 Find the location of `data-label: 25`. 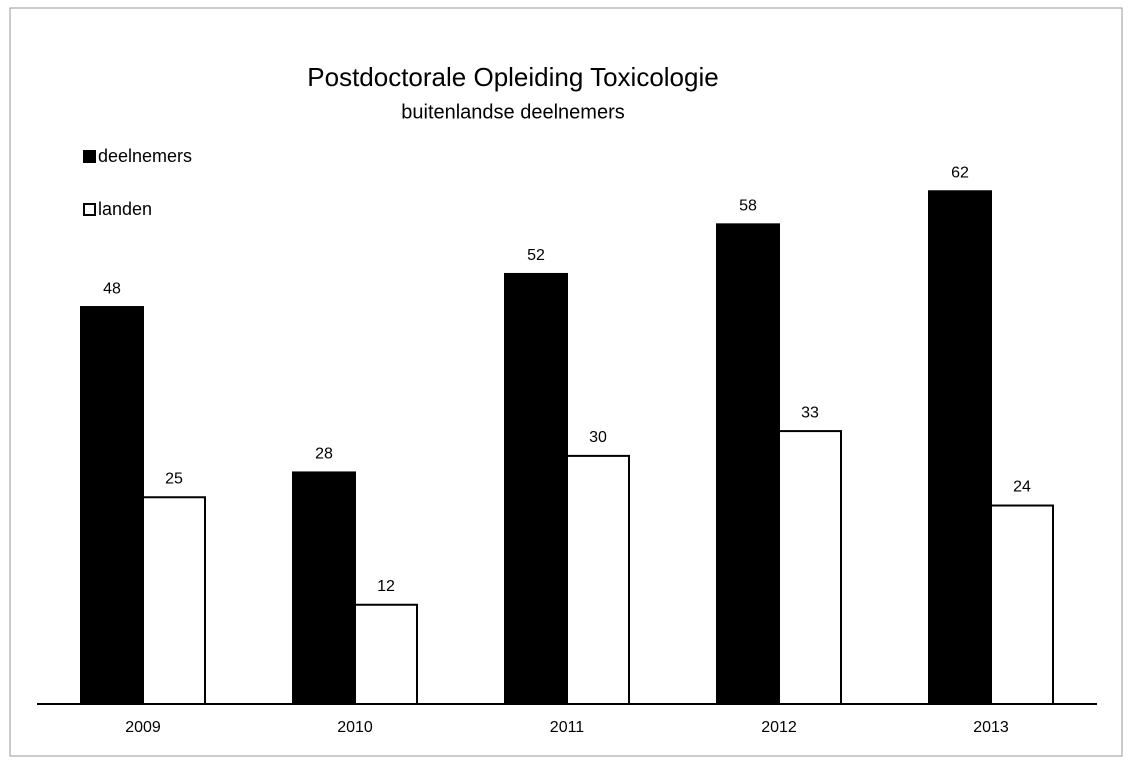

data-label: 25 is located at coordinates (174, 478).